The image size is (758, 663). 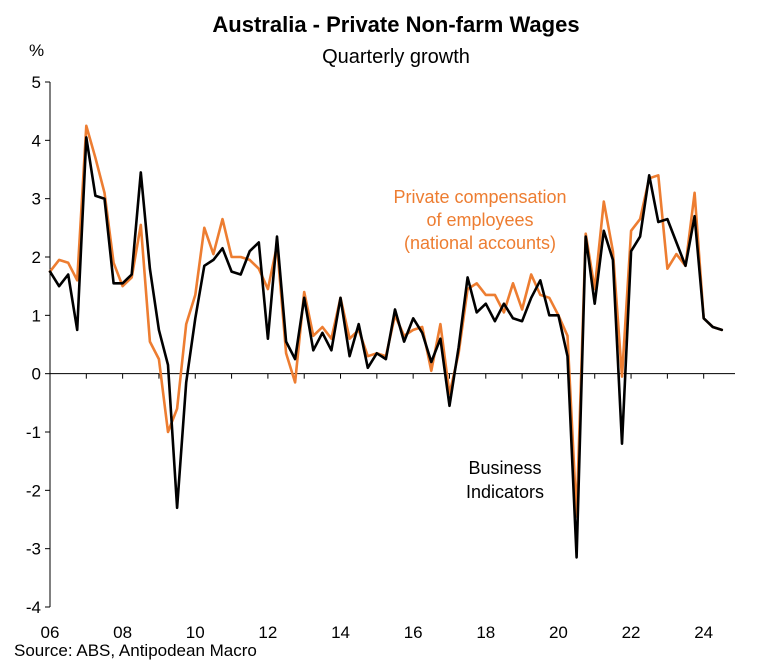 I want to click on chart-subtitle: Quarterly growth, so click(x=396, y=57).